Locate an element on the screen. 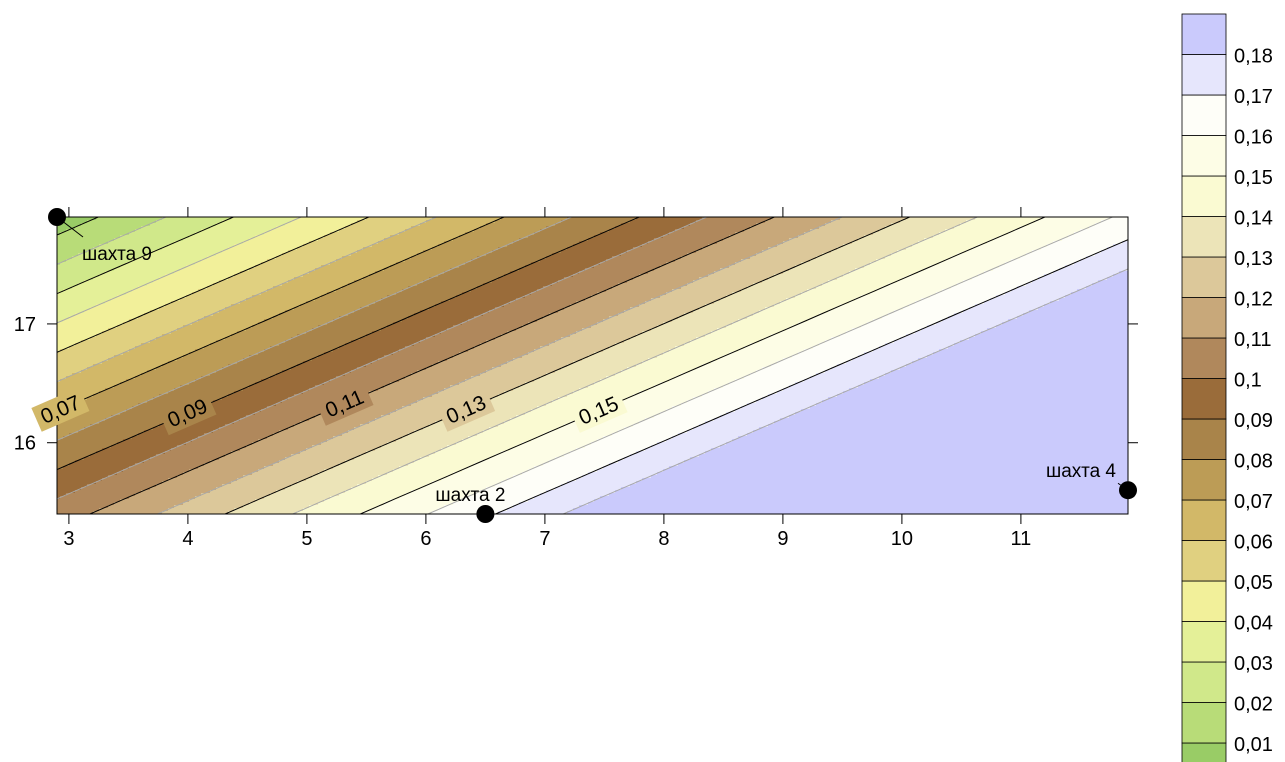  legend-label: 0,15 is located at coordinates (1253, 178).